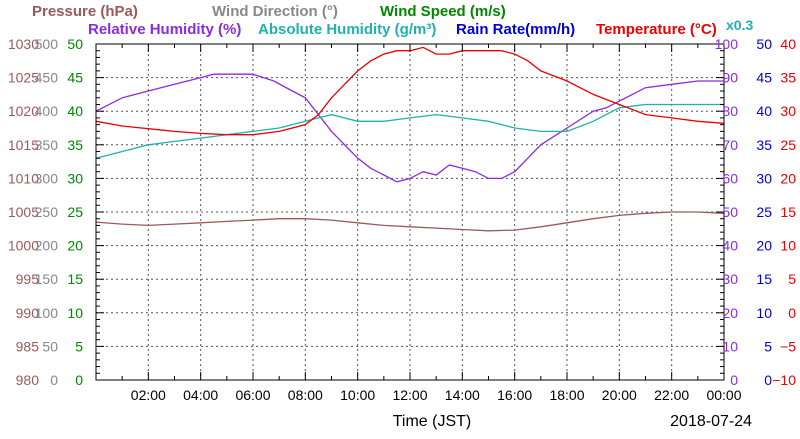  What do you see at coordinates (764, 44) in the screenshot?
I see `rain_rate-tick-label: 50` at bounding box center [764, 44].